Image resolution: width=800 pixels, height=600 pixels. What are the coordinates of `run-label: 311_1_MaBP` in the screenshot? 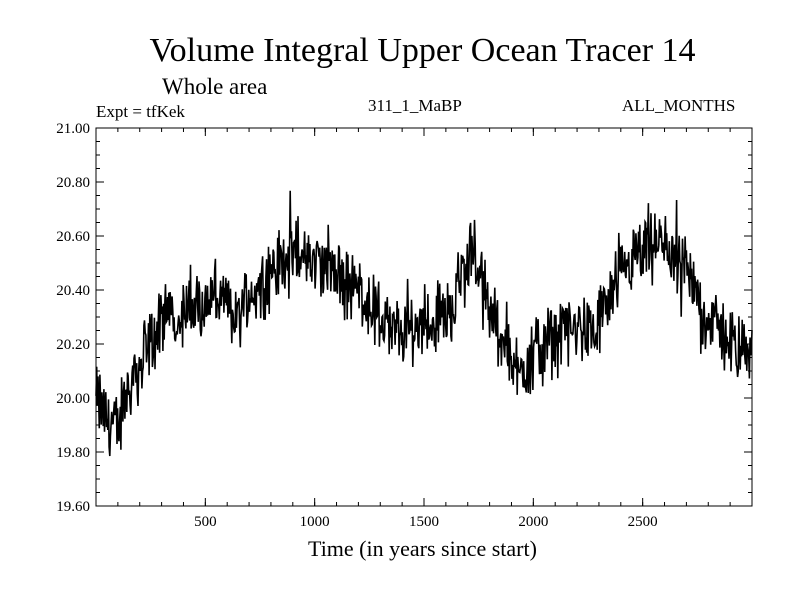 It's located at (415, 105).